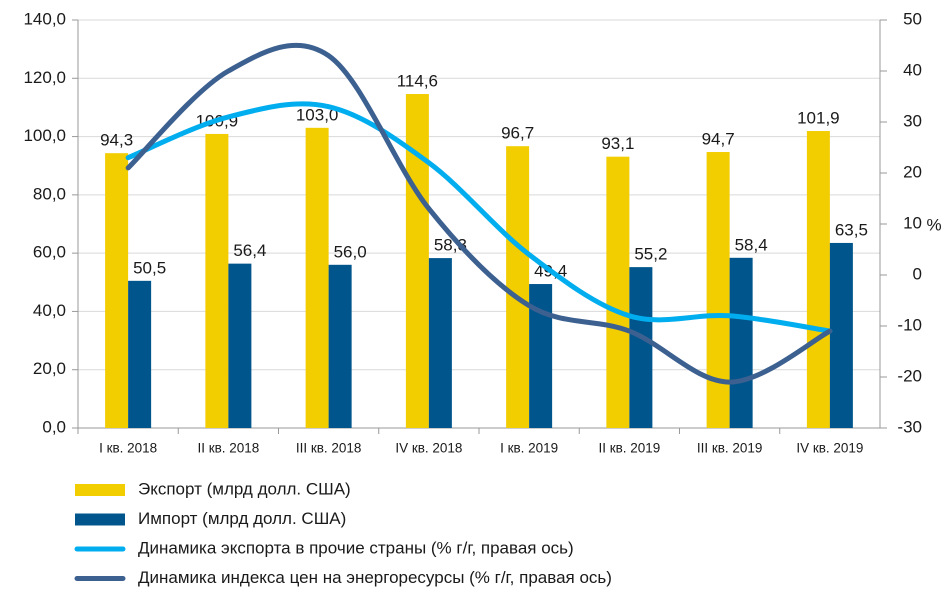  Describe the element at coordinates (909, 375) in the screenshot. I see `y2-tick-label: -20` at that location.